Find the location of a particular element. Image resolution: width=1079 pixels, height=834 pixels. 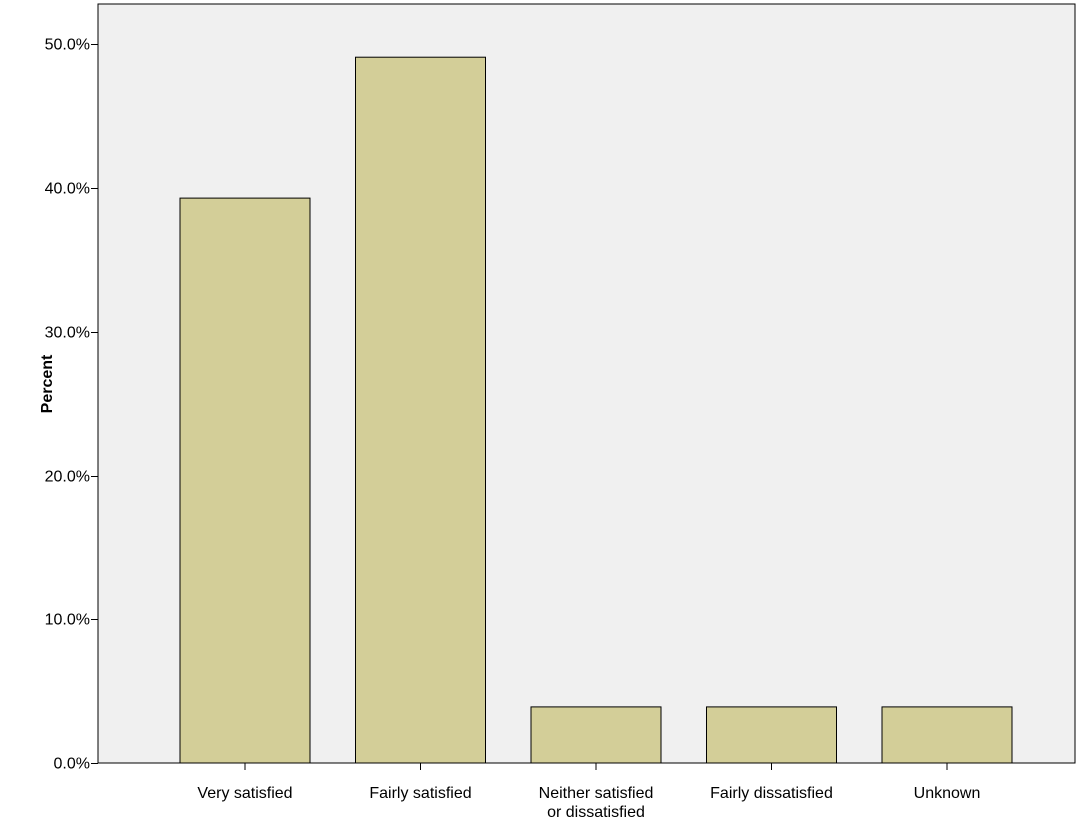

x-tick-label: Fairly satisfied is located at coordinates (420, 793).